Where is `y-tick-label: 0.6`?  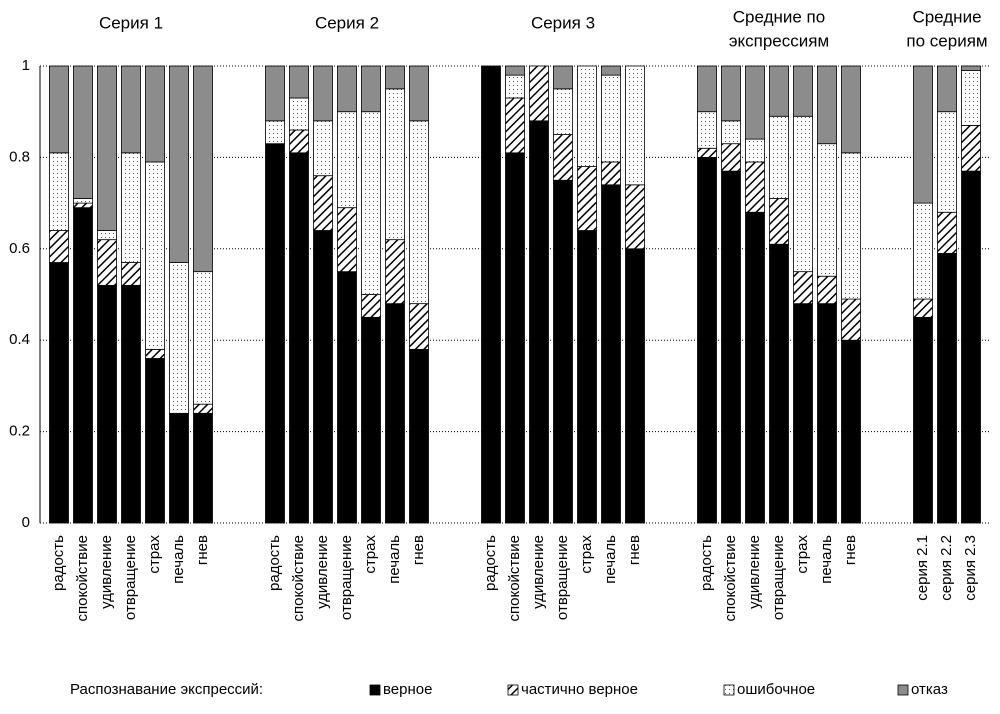
y-tick-label: 0.6 is located at coordinates (19, 248).